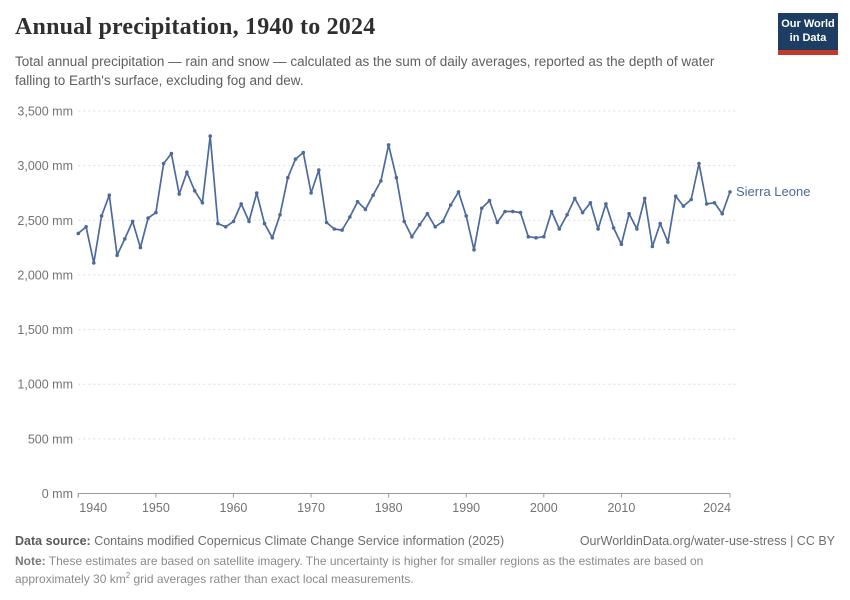 The height and width of the screenshot is (600, 850). Describe the element at coordinates (45, 385) in the screenshot. I see `y-axis-tick-label: 1,000 mm` at that location.